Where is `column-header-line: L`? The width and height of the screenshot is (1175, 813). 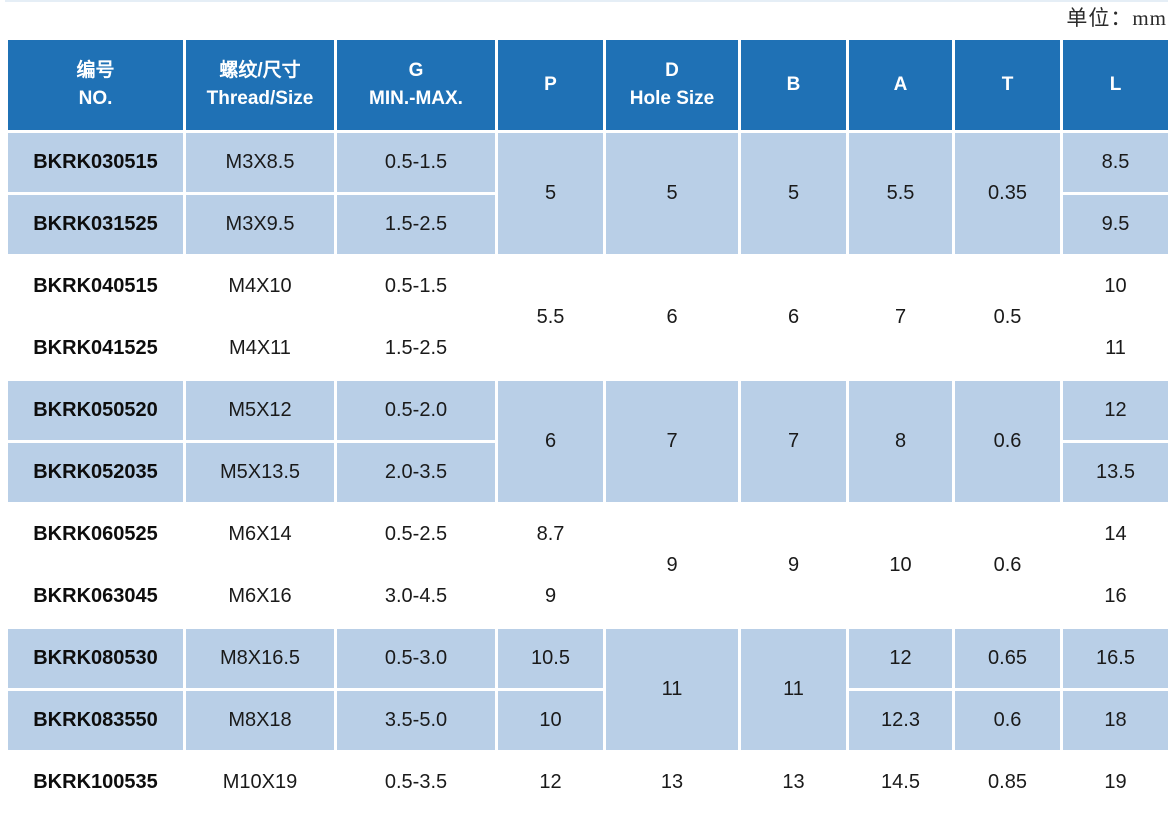
column-header-line: L is located at coordinates (1115, 84).